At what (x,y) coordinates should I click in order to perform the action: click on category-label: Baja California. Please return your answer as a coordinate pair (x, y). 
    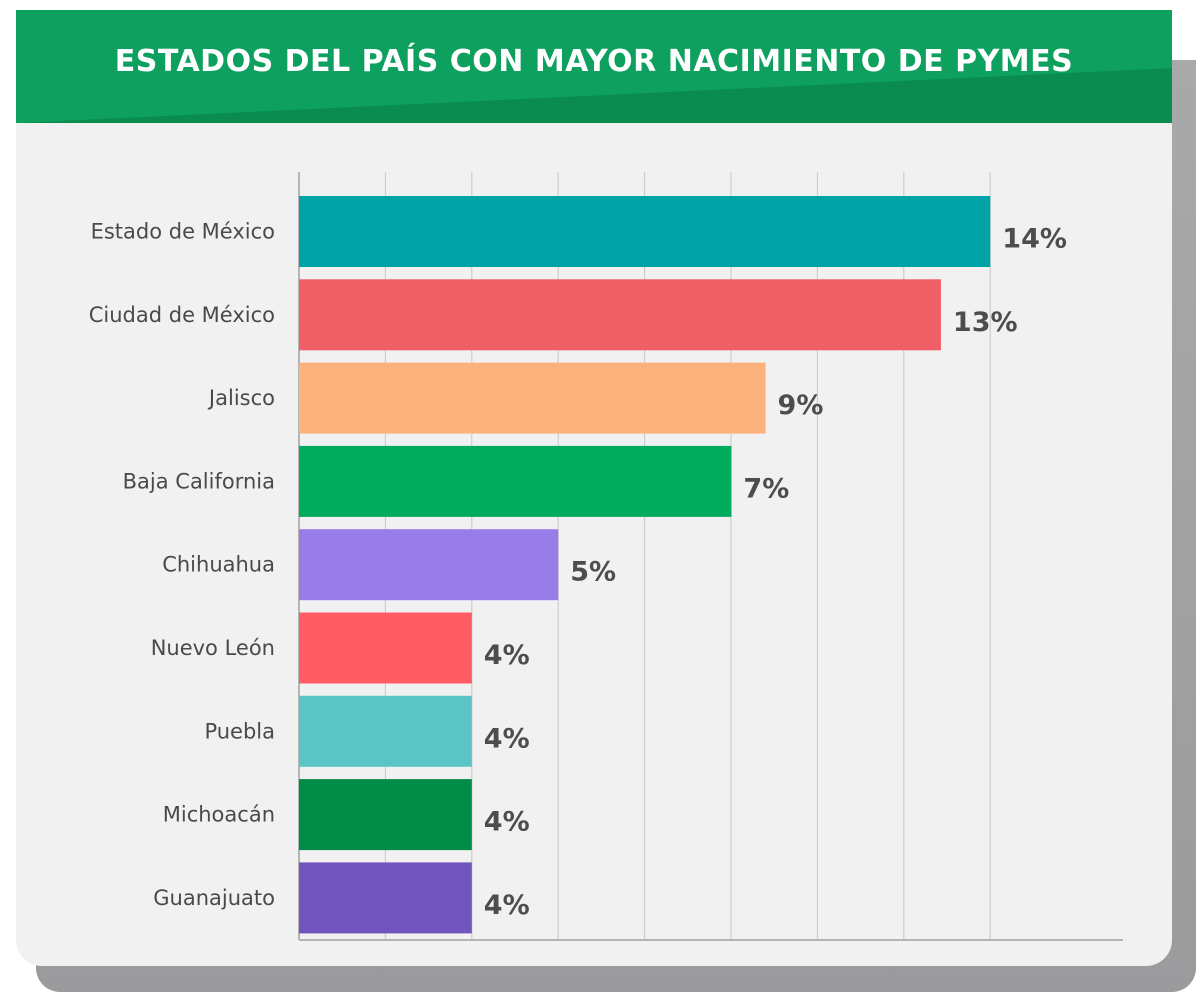
    Looking at the image, I should click on (199, 481).